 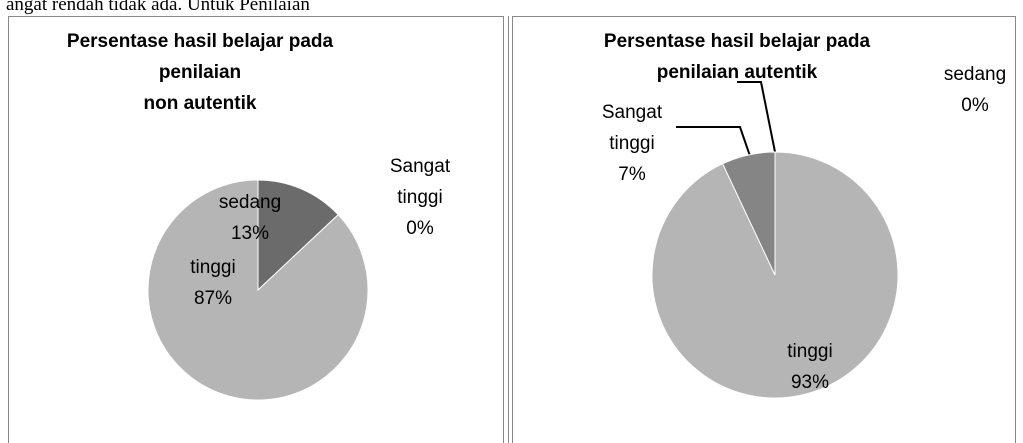 I want to click on slice-value-label: 13%, so click(x=250, y=233).